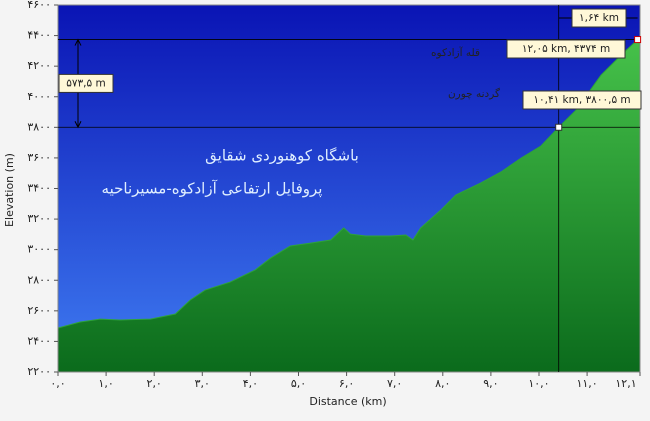 Image resolution: width=650 pixels, height=421 pixels. I want to click on marker-label: ۱۲,۰۵ km, ۴۳۷۴ m, so click(566, 49).